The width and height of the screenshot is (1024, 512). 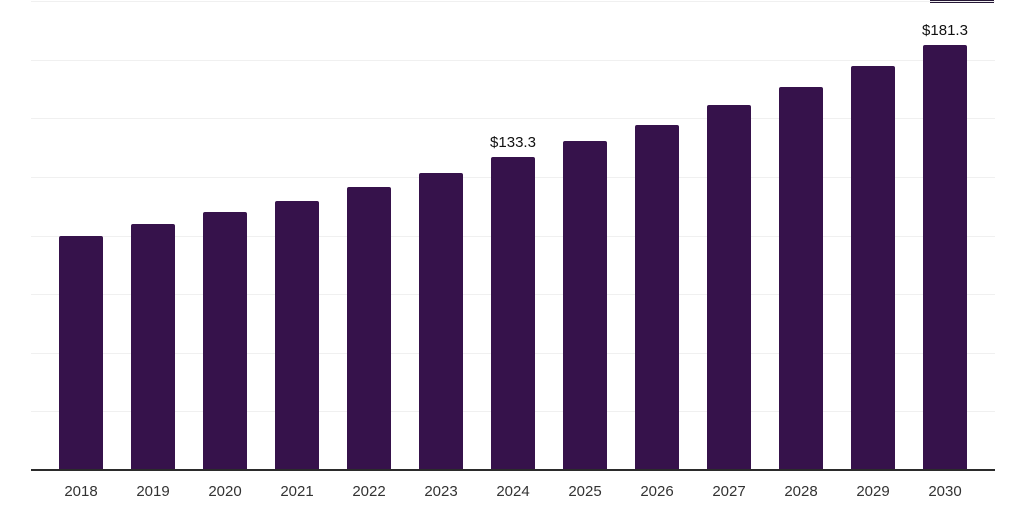 What do you see at coordinates (729, 491) in the screenshot?
I see `x-tick-label: 2027` at bounding box center [729, 491].